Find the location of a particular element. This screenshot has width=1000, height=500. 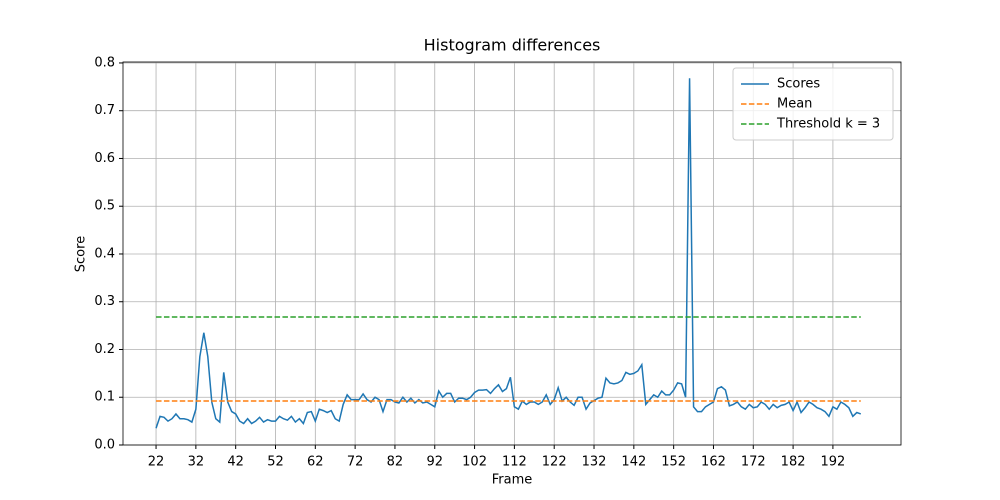

x-tick-label: 22 is located at coordinates (156, 462).